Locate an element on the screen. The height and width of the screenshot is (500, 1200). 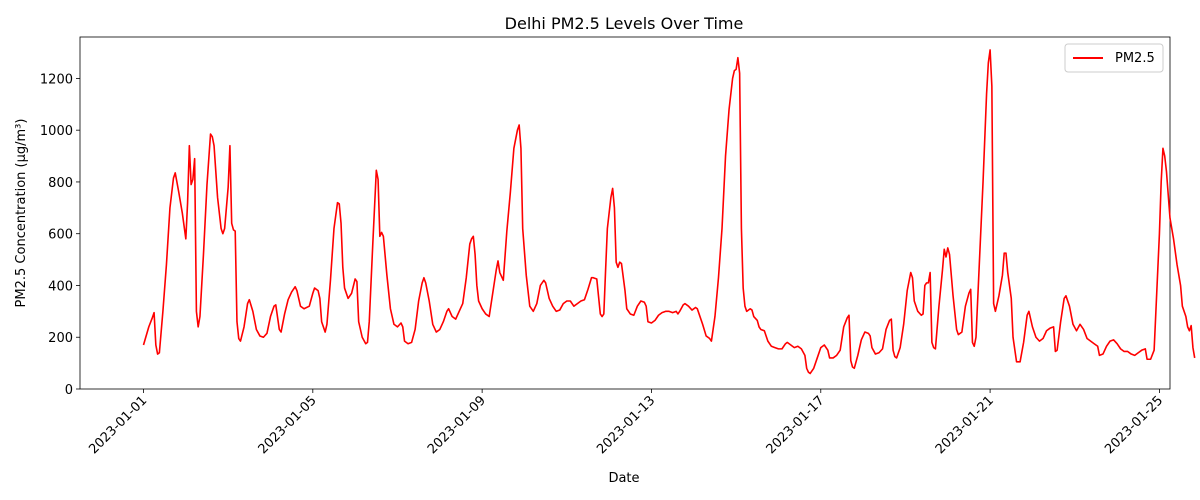
legend-box is located at coordinates (1114, 58).